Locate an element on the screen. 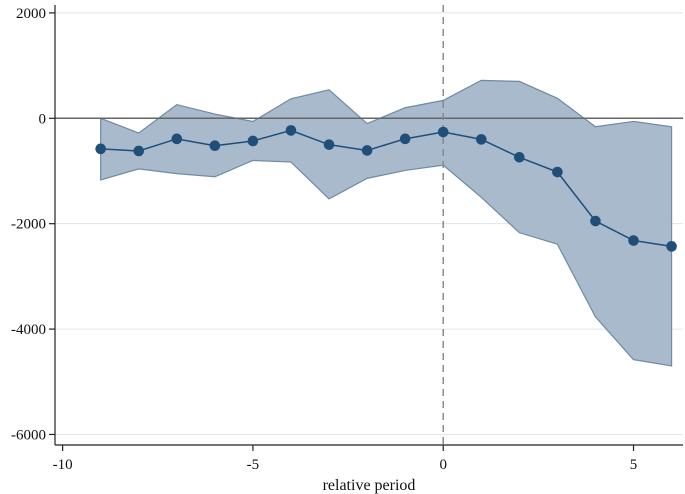  y-tick-label-1: 0 is located at coordinates (43, 119).